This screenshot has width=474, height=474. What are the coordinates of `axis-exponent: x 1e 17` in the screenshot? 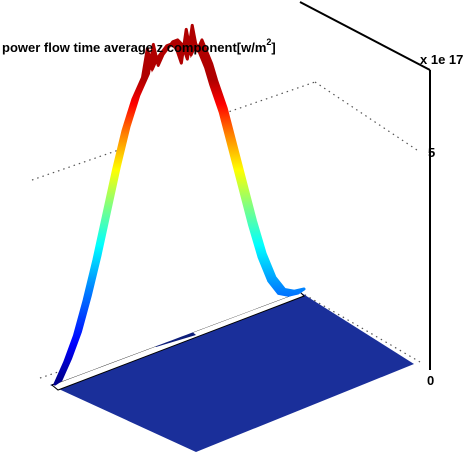 It's located at (441, 59).